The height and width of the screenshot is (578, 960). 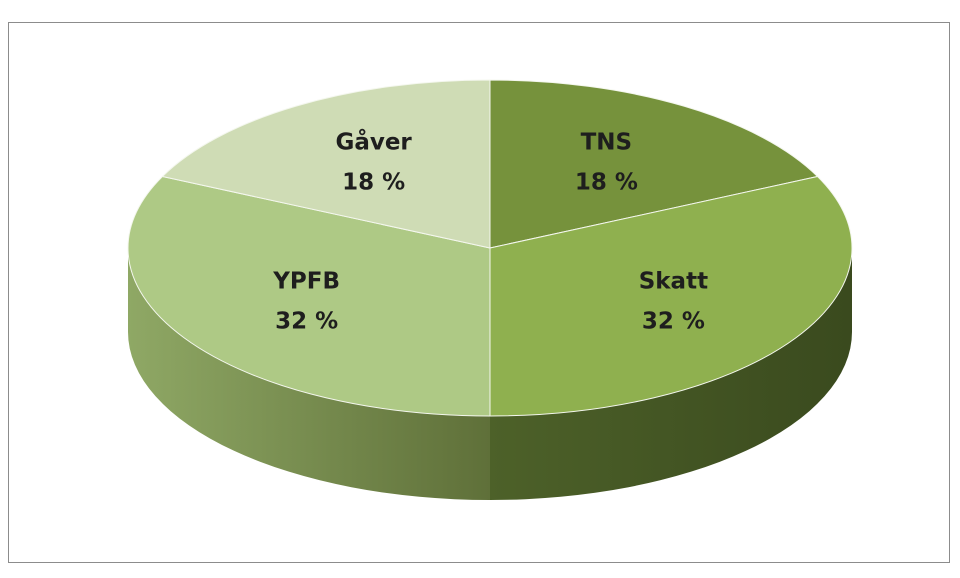 I want to click on slice-label: YPFB, so click(x=306, y=282).